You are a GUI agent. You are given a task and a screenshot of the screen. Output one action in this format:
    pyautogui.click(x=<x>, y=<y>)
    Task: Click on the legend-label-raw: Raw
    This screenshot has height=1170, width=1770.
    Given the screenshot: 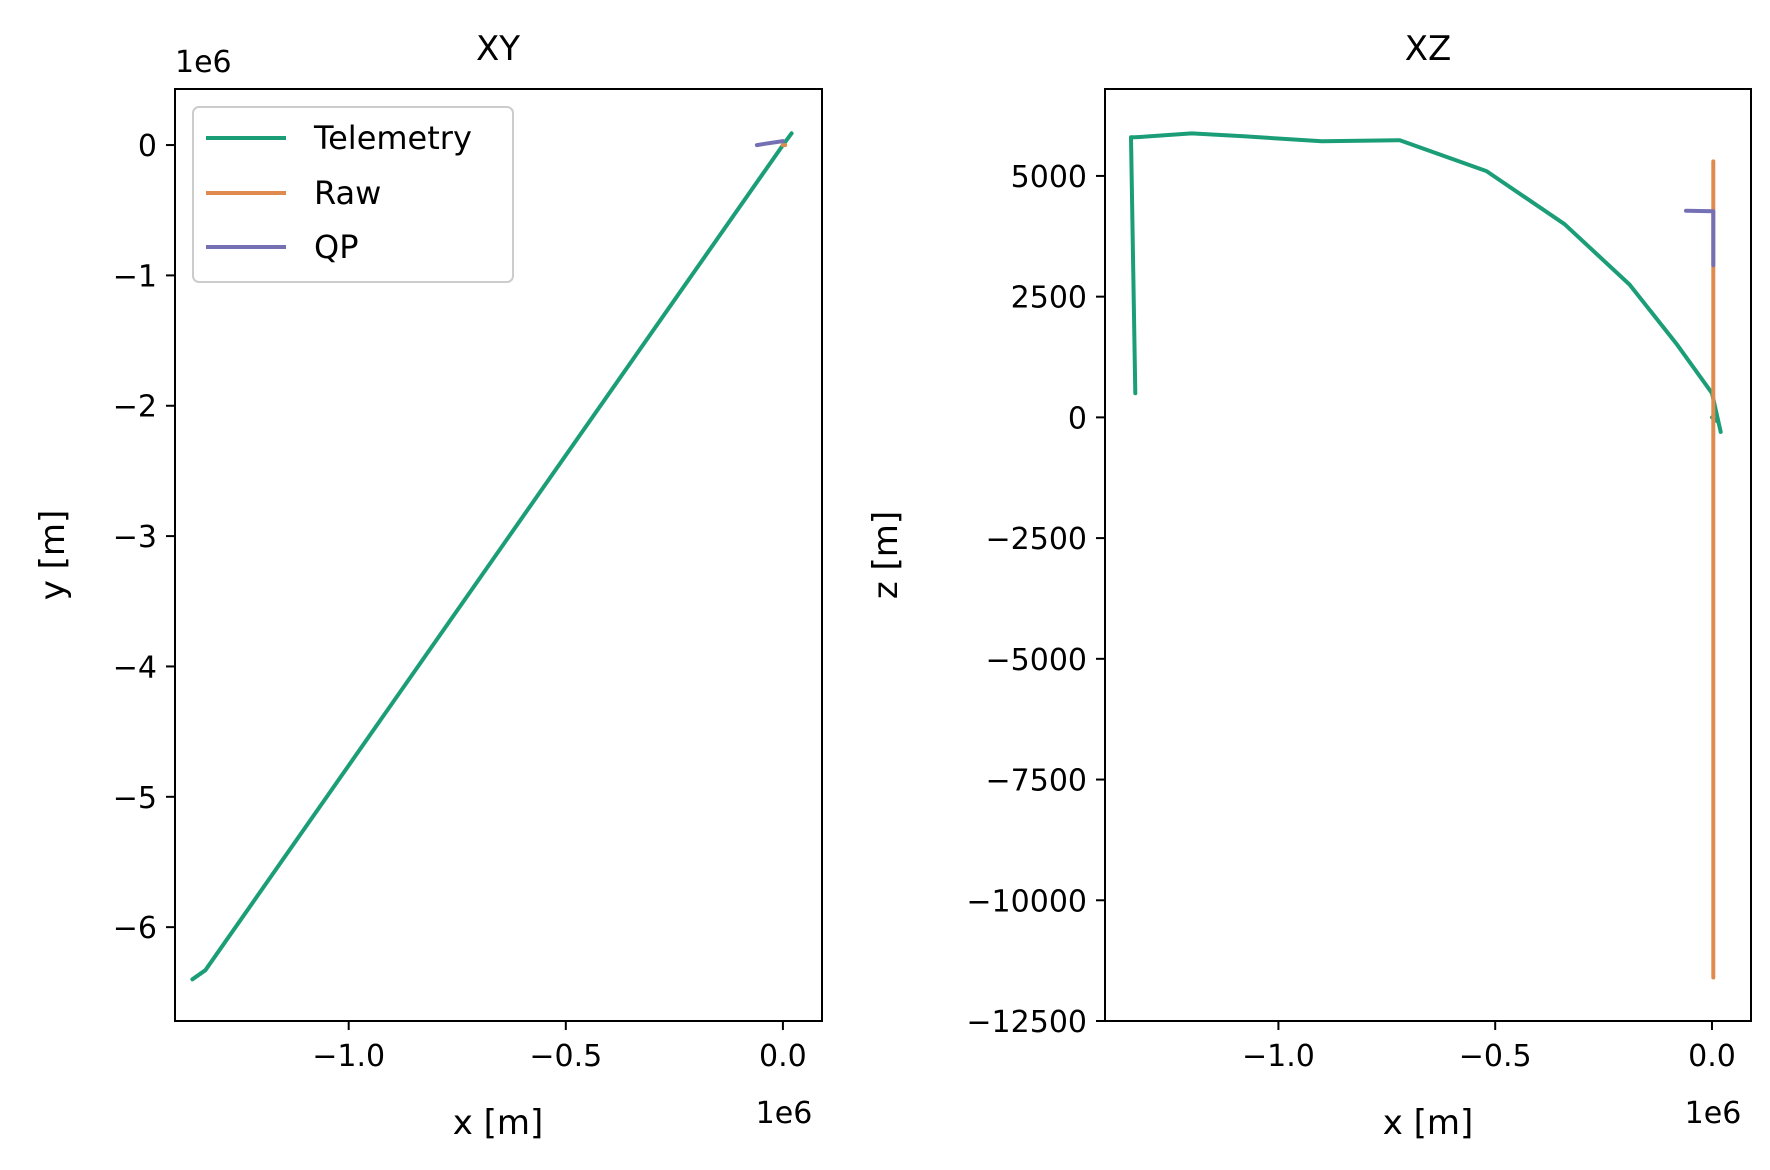 What is the action you would take?
    pyautogui.click(x=347, y=193)
    